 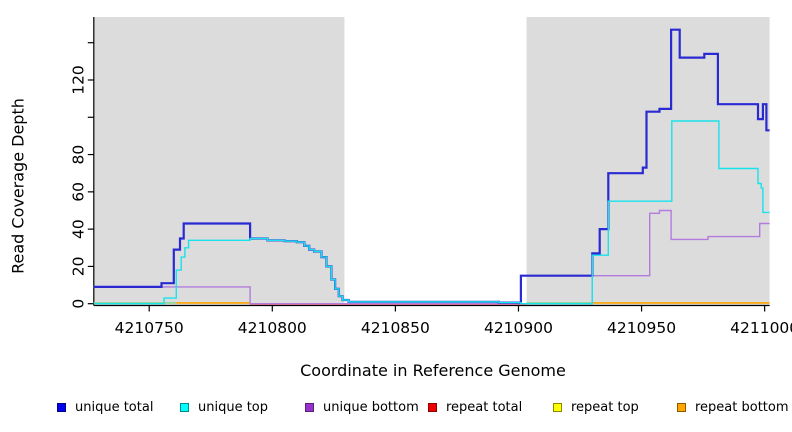 I want to click on y-axis-title: Read Coverage Depth, so click(x=18, y=186).